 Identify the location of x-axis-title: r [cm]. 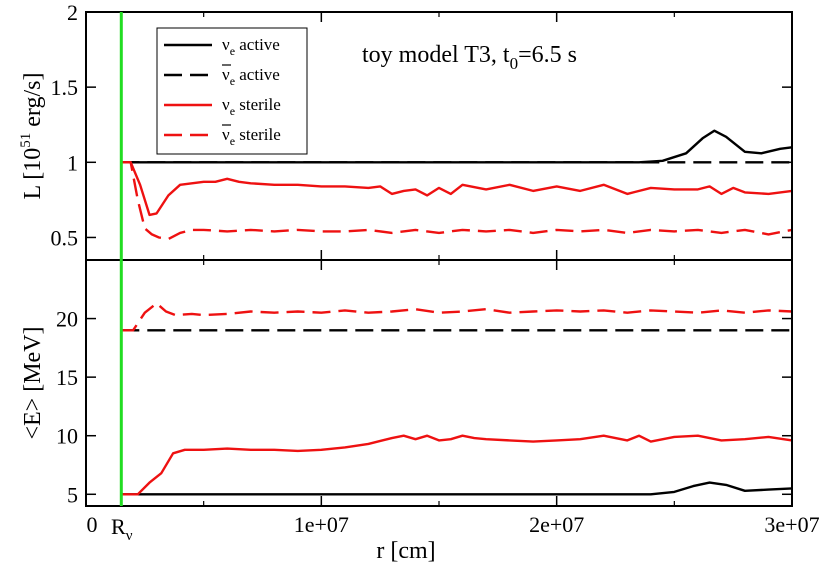
(405, 551).